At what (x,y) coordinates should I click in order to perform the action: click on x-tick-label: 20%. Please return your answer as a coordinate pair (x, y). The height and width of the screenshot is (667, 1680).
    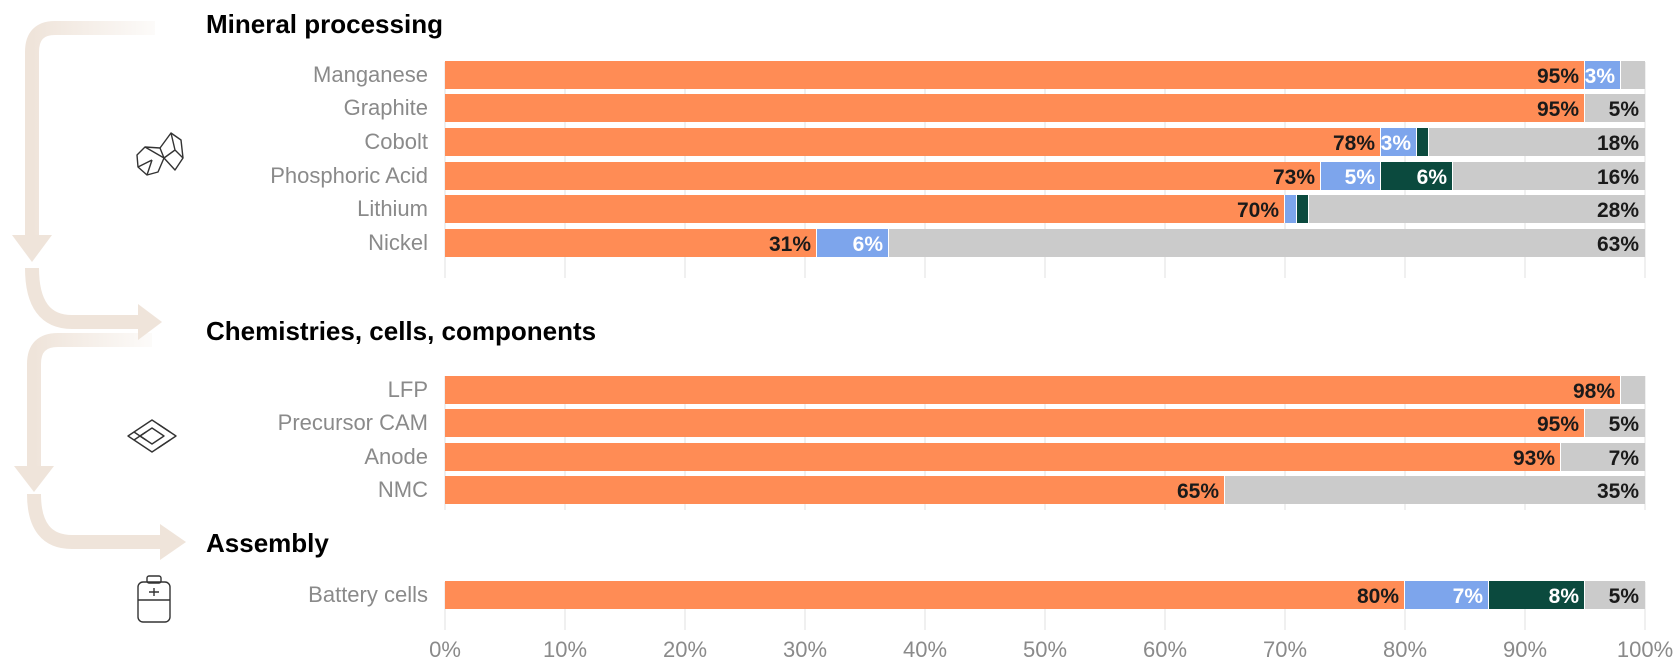
    Looking at the image, I should click on (685, 649).